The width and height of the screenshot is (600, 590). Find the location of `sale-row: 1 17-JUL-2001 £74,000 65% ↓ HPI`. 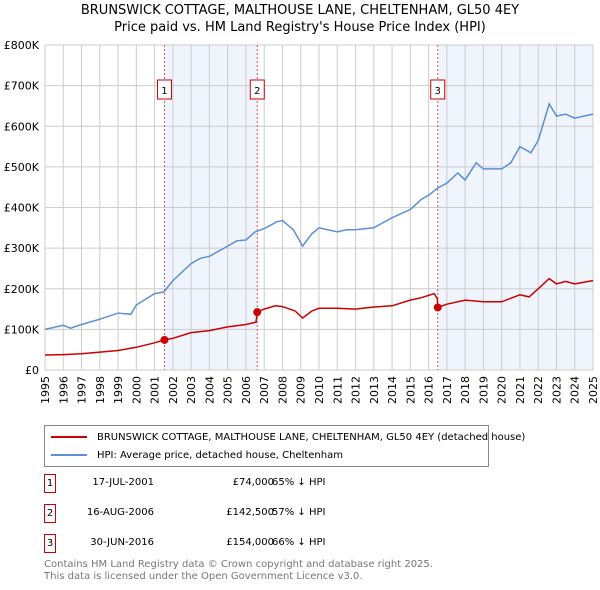

sale-row: 1 17-JUL-2001 £74,000 65% ↓ HPI is located at coordinates (244, 483).